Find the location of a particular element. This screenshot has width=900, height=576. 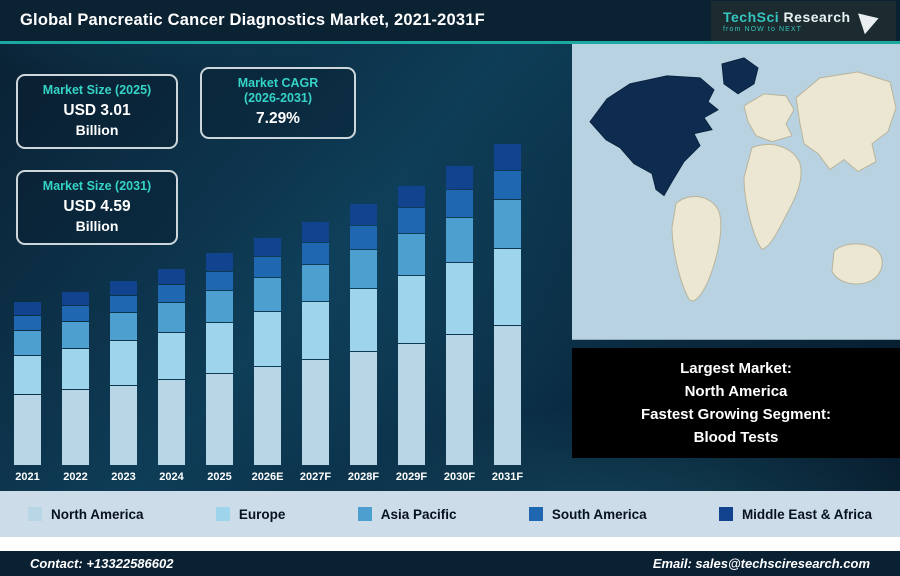

bar-2022: 2022 is located at coordinates (75, 387).